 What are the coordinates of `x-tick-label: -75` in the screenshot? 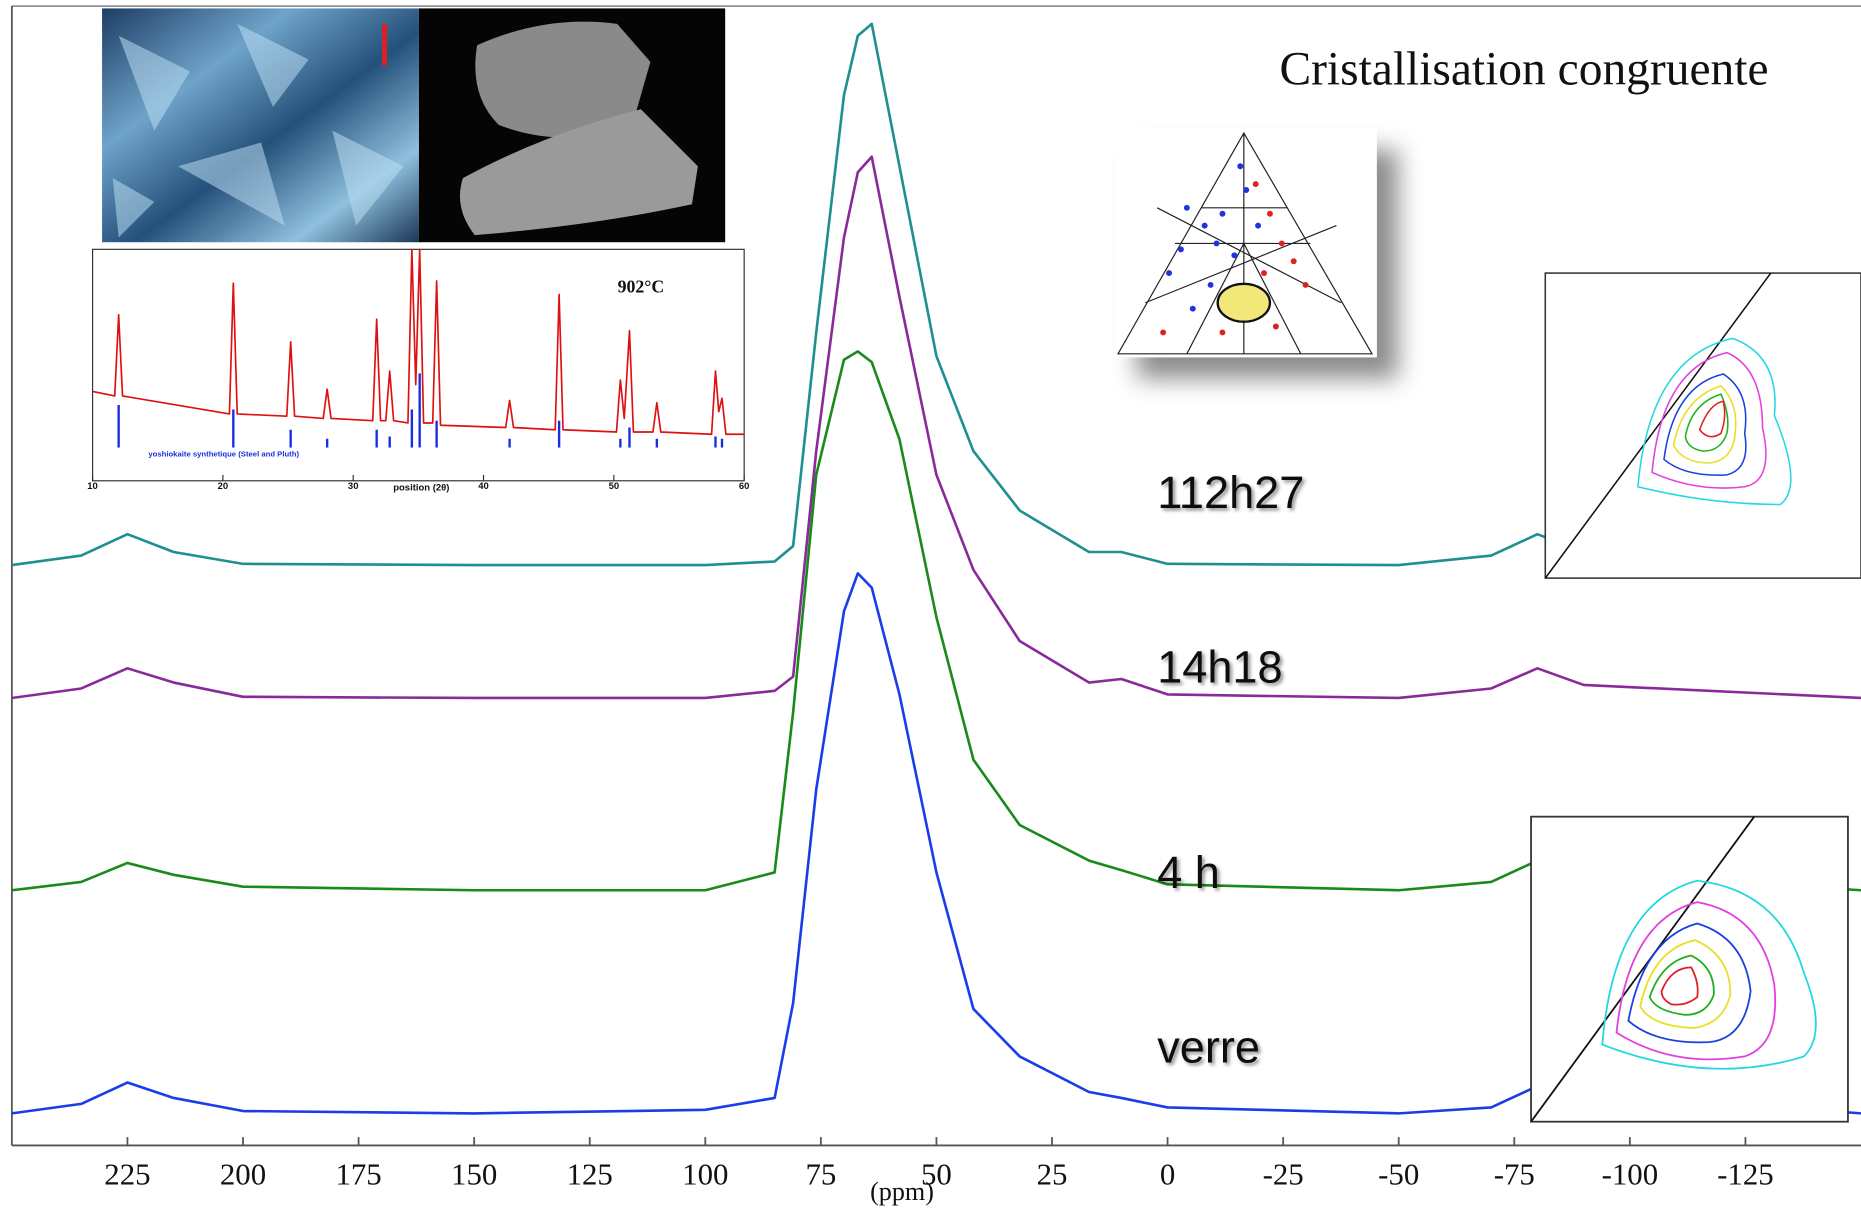 It's located at (1514, 1175).